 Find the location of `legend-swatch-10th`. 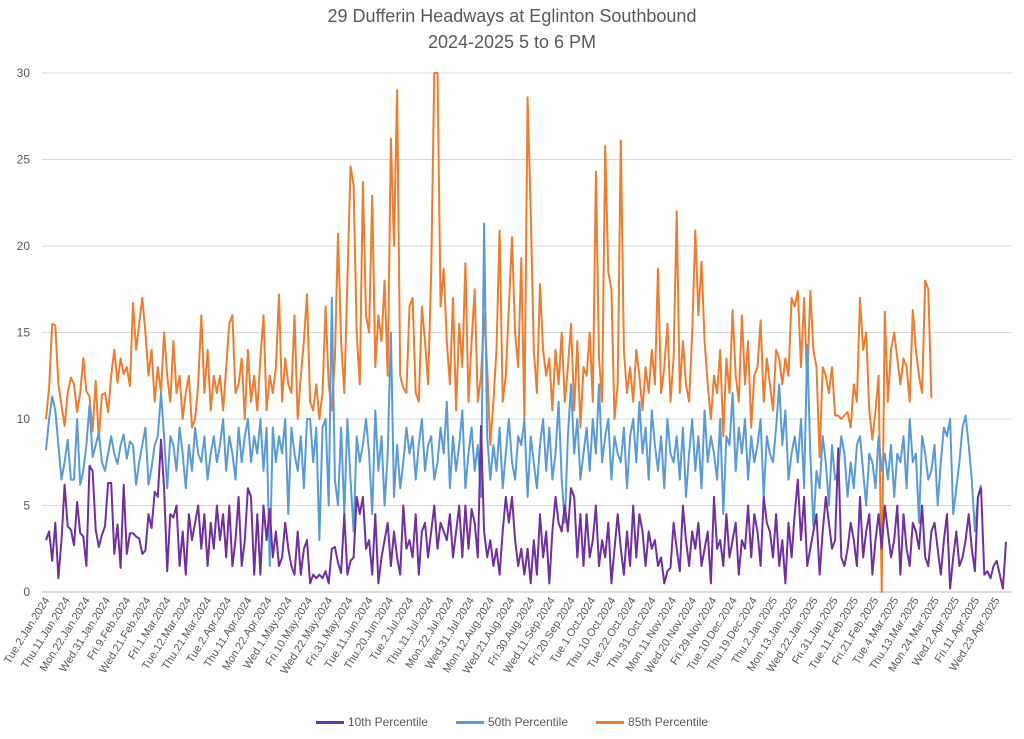

legend-swatch-10th is located at coordinates (329, 722).